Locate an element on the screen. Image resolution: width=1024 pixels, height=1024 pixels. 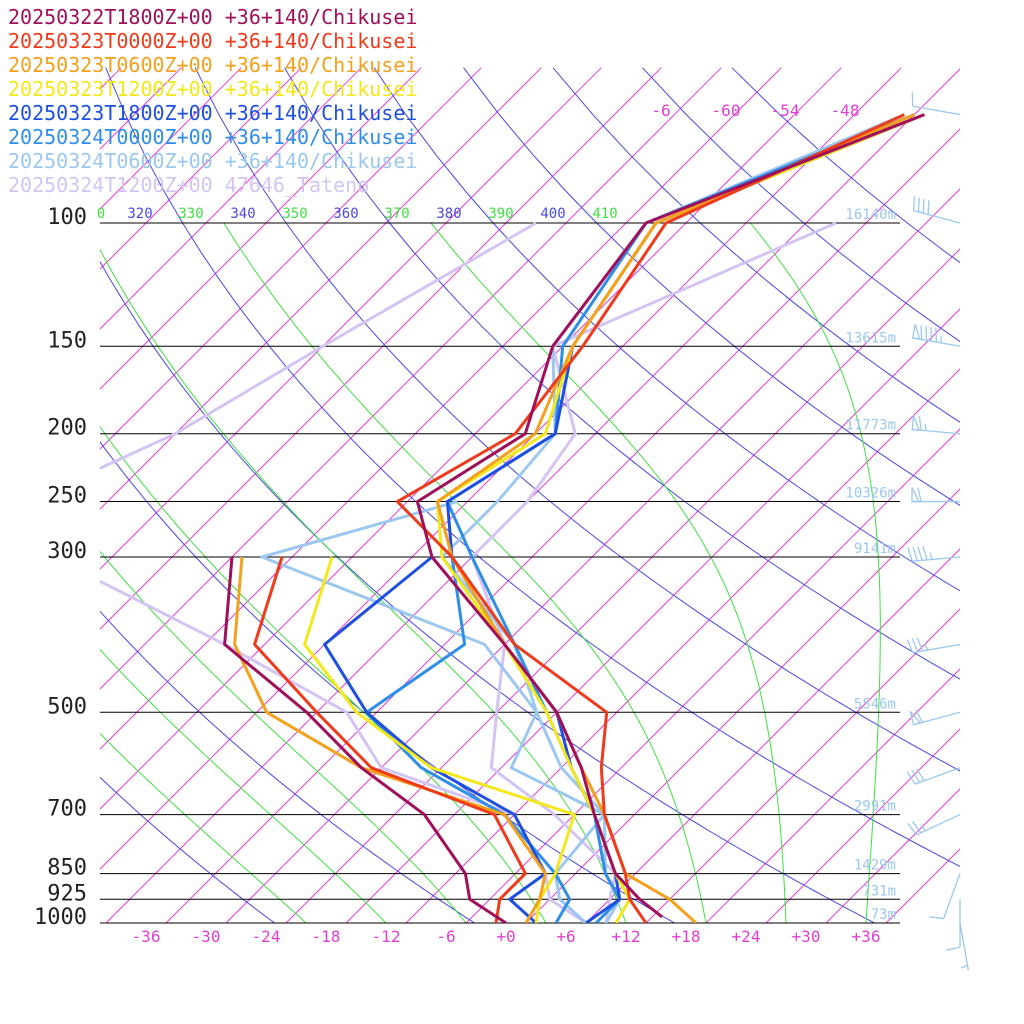
legend-entry: 20250323T1200Z+00 +36+140/Chikusei is located at coordinates (212, 89).